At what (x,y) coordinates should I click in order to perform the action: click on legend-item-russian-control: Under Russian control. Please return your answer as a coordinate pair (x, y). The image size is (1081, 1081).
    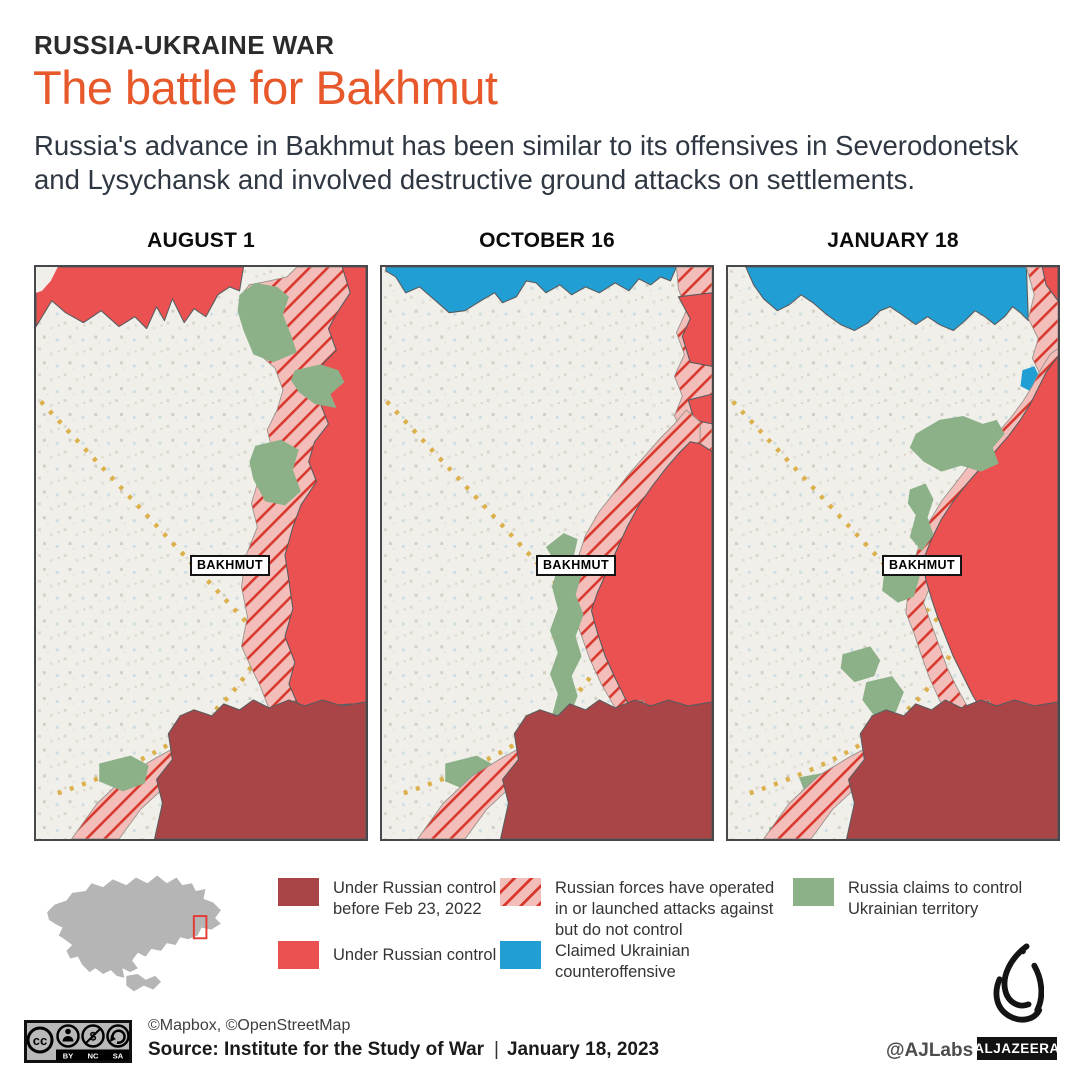
    Looking at the image, I should click on (400, 955).